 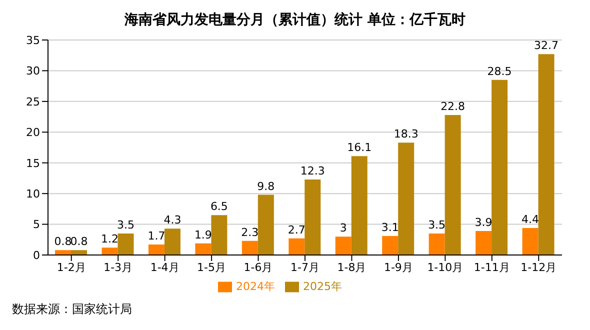 What do you see at coordinates (483, 223) in the screenshot?
I see `data-label: 3.9` at bounding box center [483, 223].